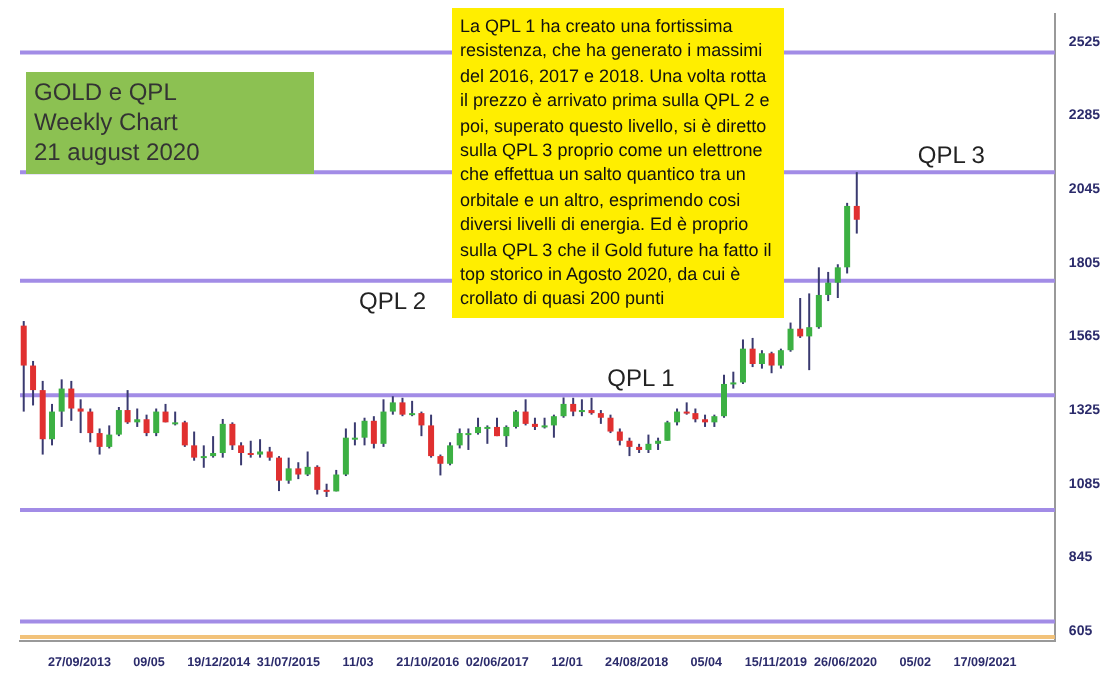  I want to click on text-panel: GOLD e QPL Weekly Chart 21 august 2020, so click(170, 123).